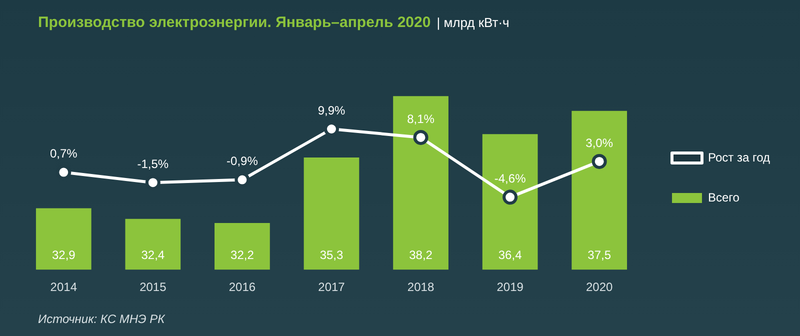  I want to click on data-label: -0,9%, so click(242, 161).